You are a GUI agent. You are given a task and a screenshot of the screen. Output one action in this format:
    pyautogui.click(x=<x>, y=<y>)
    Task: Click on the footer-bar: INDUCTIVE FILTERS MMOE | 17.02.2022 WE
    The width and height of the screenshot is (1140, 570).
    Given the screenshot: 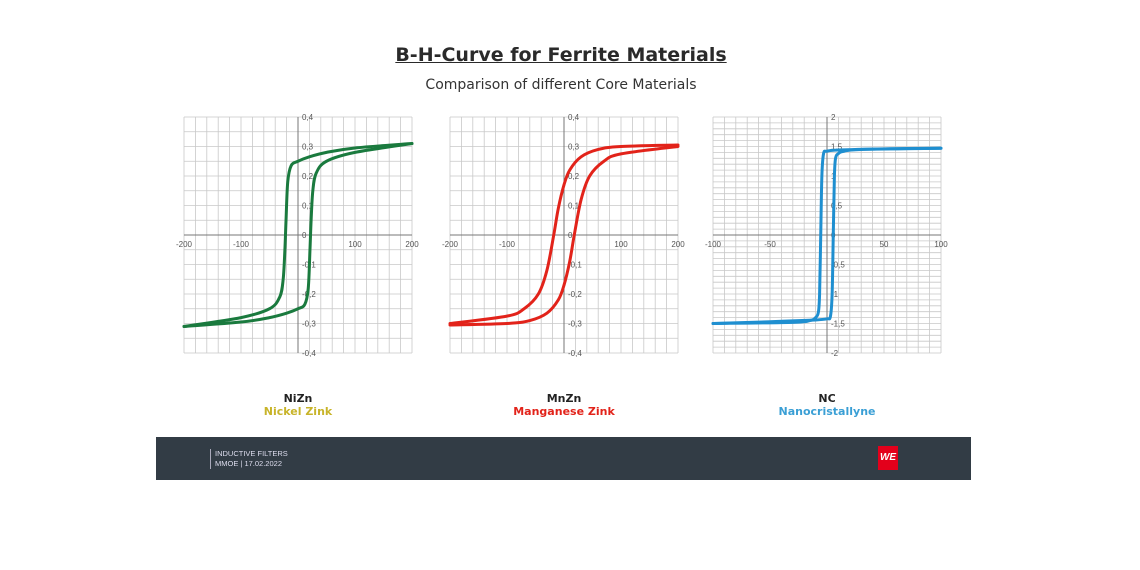 What is the action you would take?
    pyautogui.click(x=563, y=458)
    